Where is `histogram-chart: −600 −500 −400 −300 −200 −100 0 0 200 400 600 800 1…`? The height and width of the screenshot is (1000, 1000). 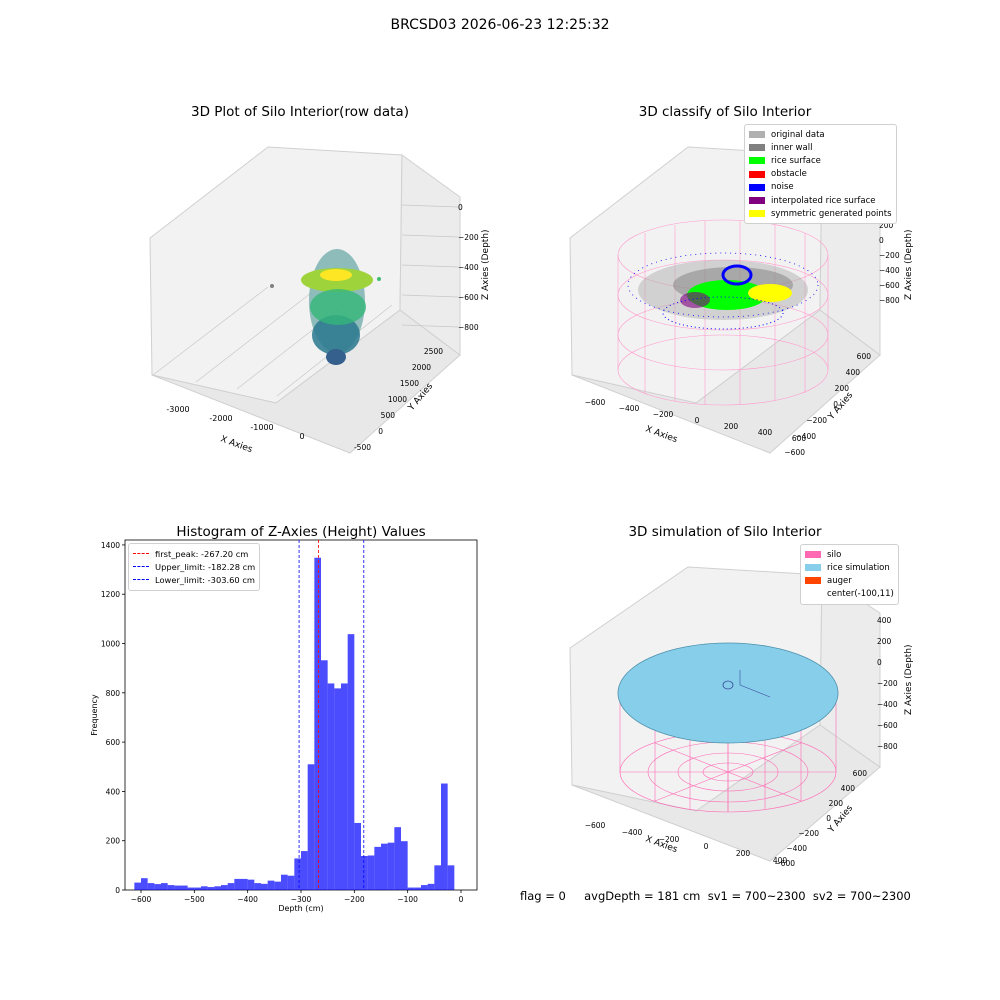 histogram-chart: −600 −500 −400 −300 −200 −100 0 0 200 400 600 800 1… is located at coordinates (284, 726).